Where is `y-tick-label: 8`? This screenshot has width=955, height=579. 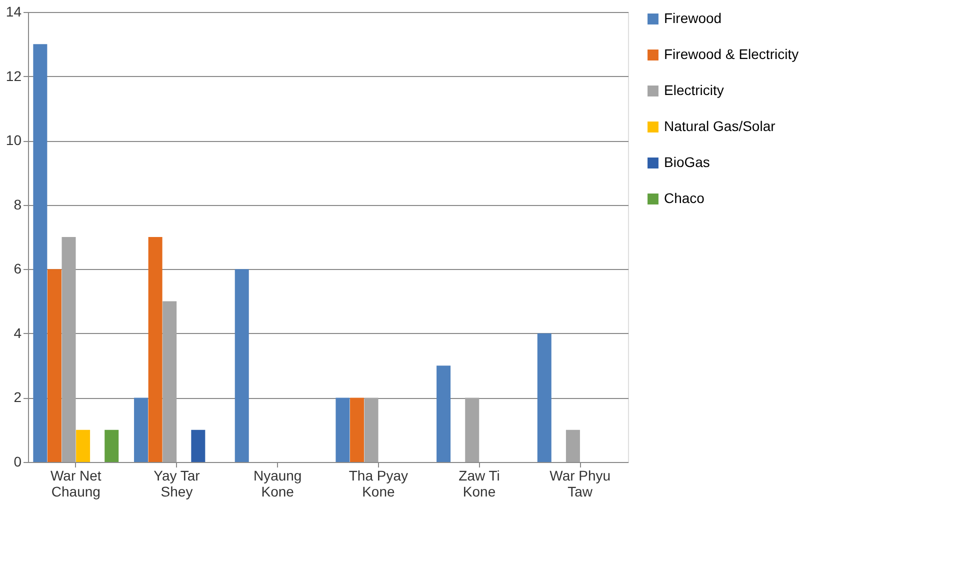 y-tick-label: 8 is located at coordinates (18, 204).